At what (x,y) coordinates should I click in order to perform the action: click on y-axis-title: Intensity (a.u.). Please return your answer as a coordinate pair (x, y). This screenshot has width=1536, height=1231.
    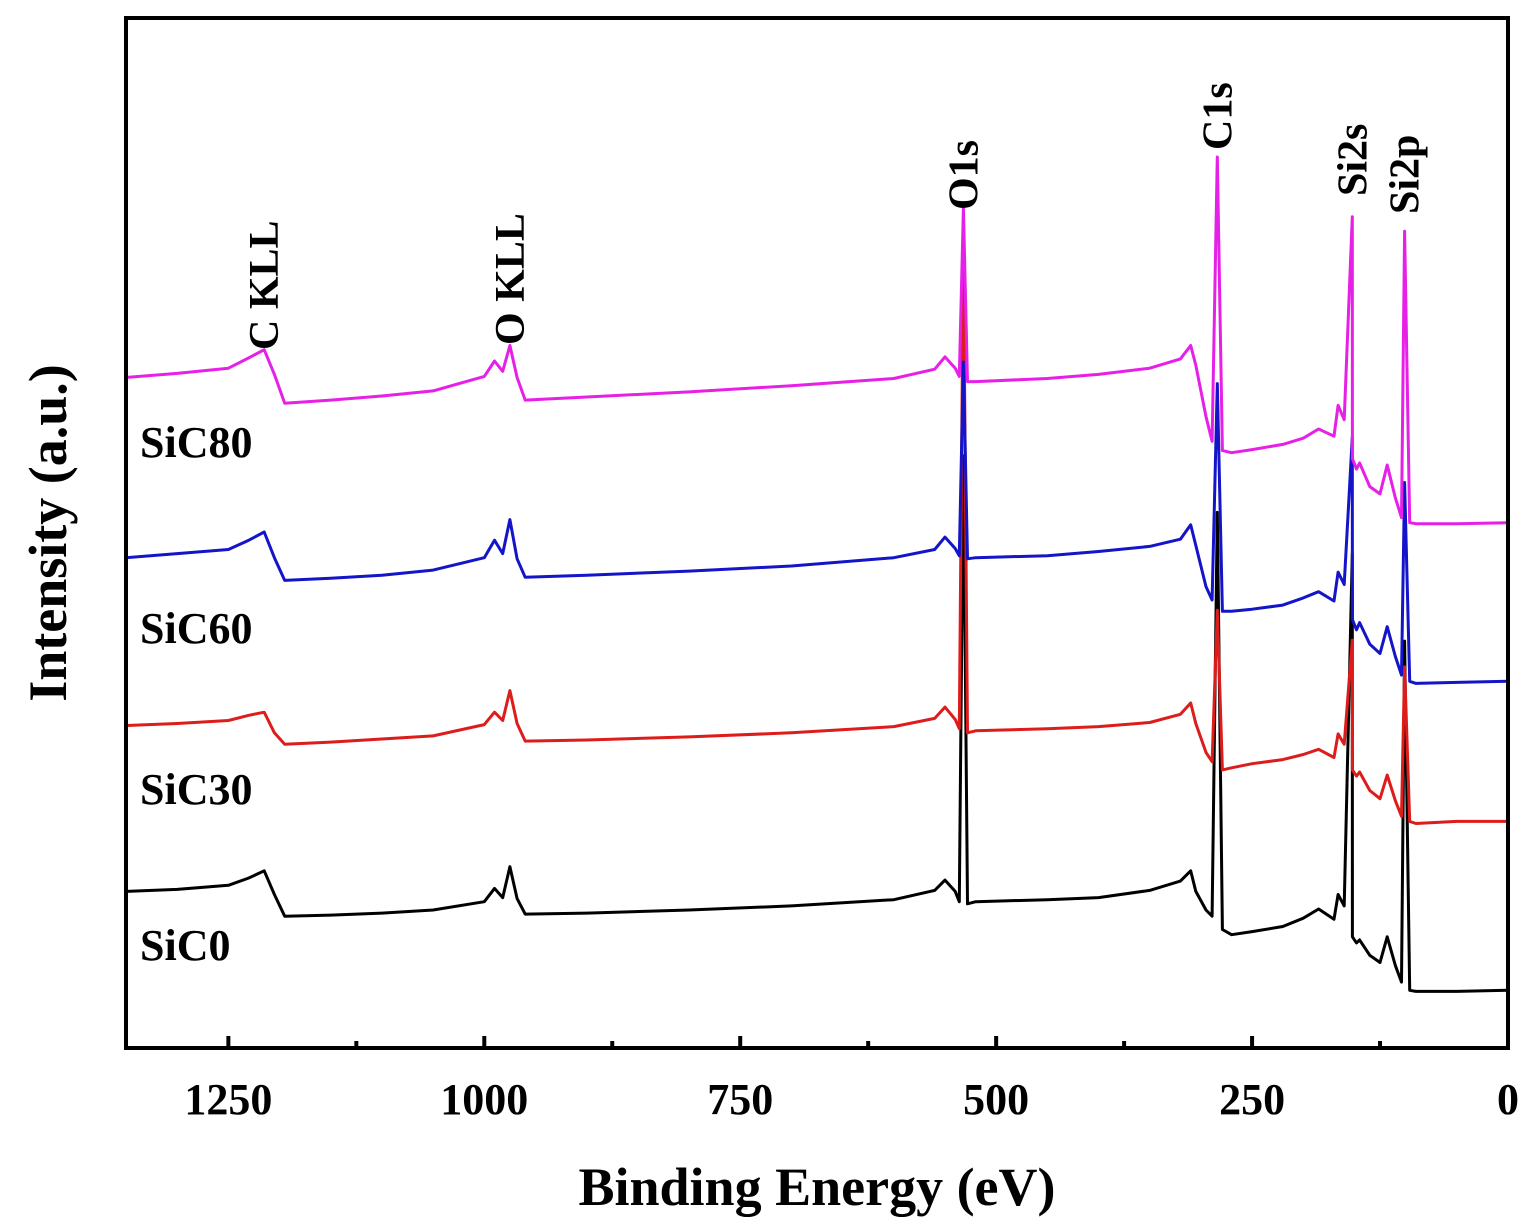
    Looking at the image, I should click on (48, 533).